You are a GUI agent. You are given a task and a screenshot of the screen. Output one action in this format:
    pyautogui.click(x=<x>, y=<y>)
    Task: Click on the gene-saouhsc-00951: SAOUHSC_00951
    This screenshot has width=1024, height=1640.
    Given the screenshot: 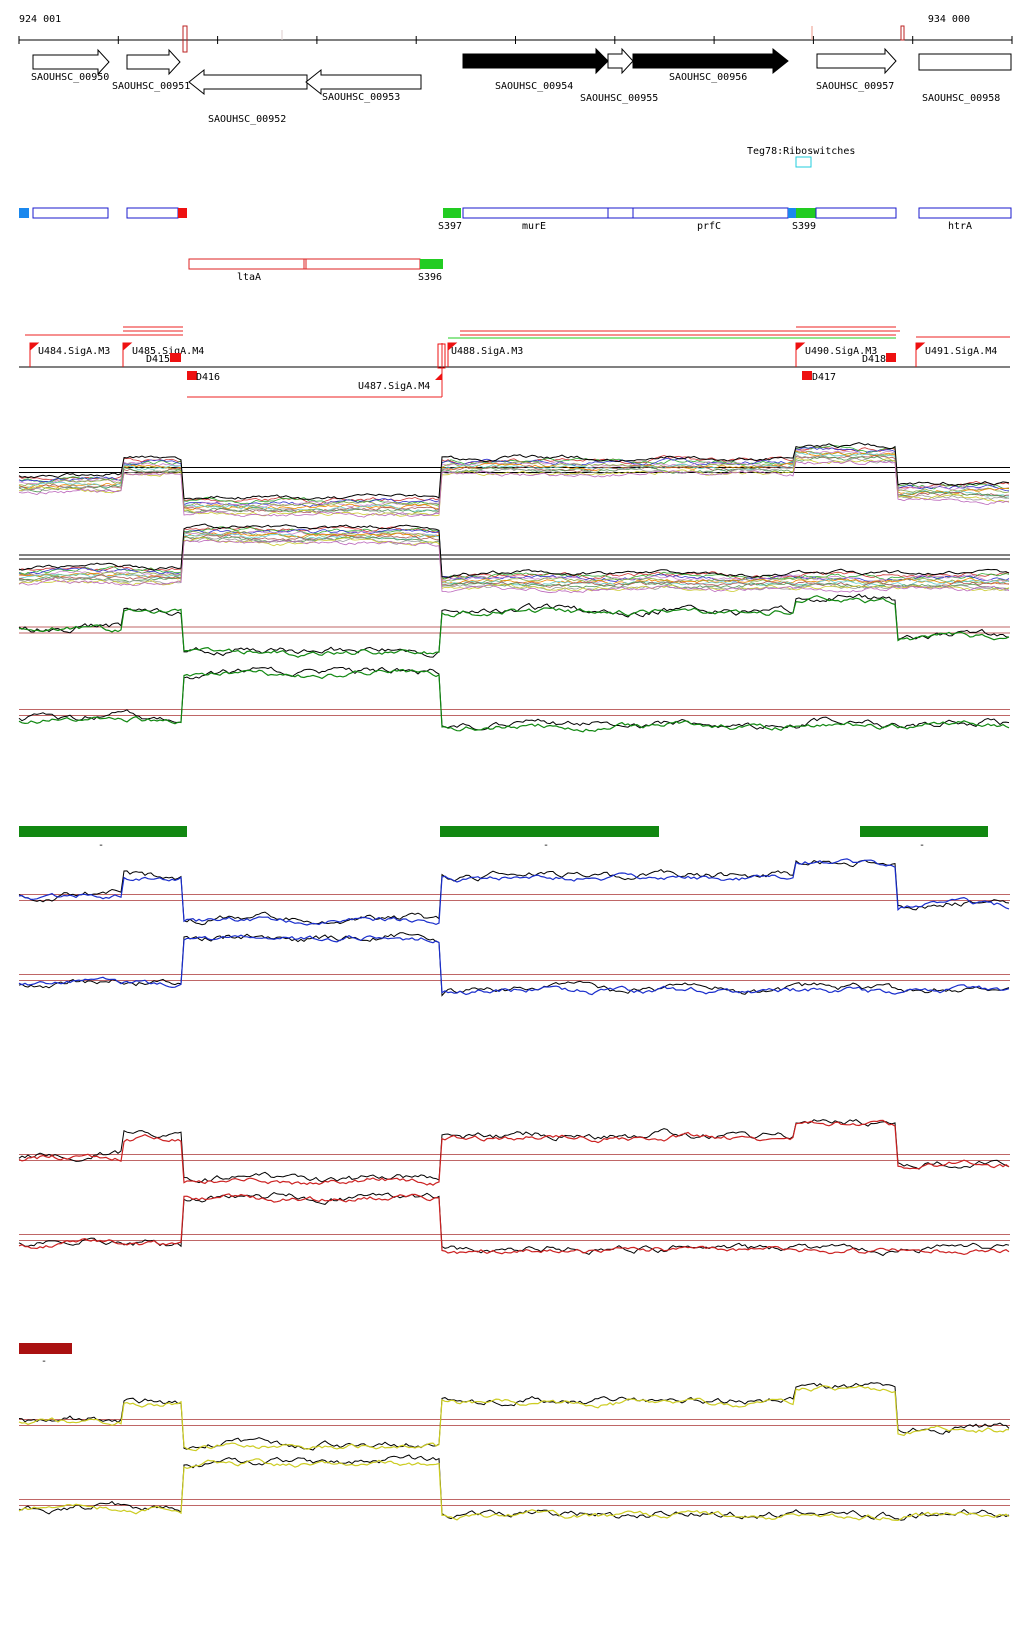 What is the action you would take?
    pyautogui.click(x=151, y=70)
    